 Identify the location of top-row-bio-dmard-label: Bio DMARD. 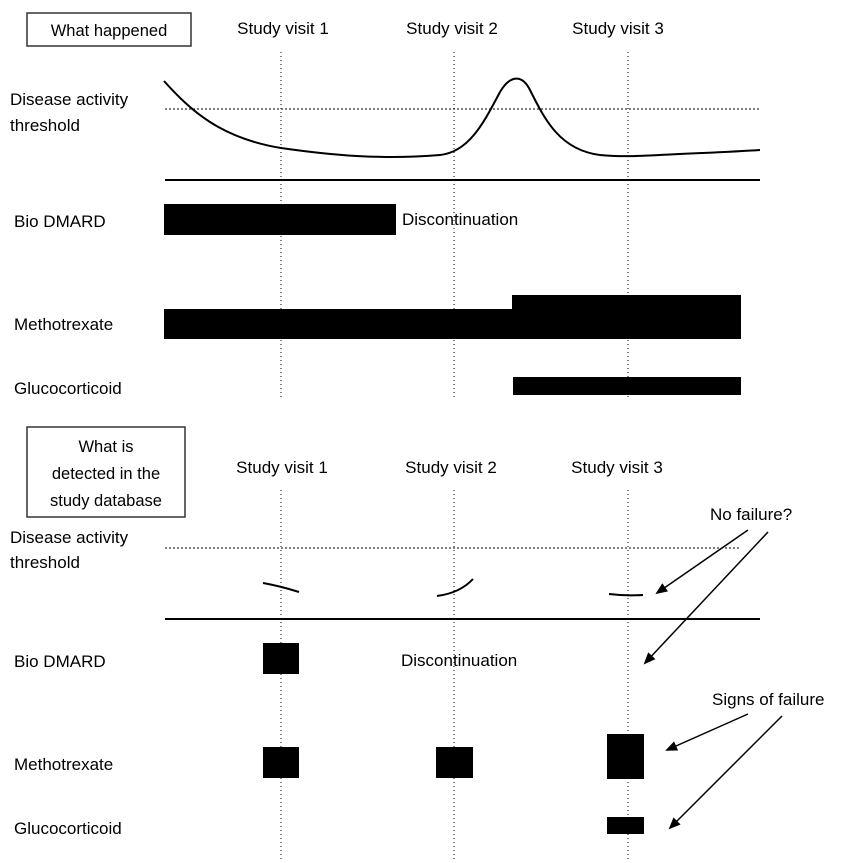
(60, 221).